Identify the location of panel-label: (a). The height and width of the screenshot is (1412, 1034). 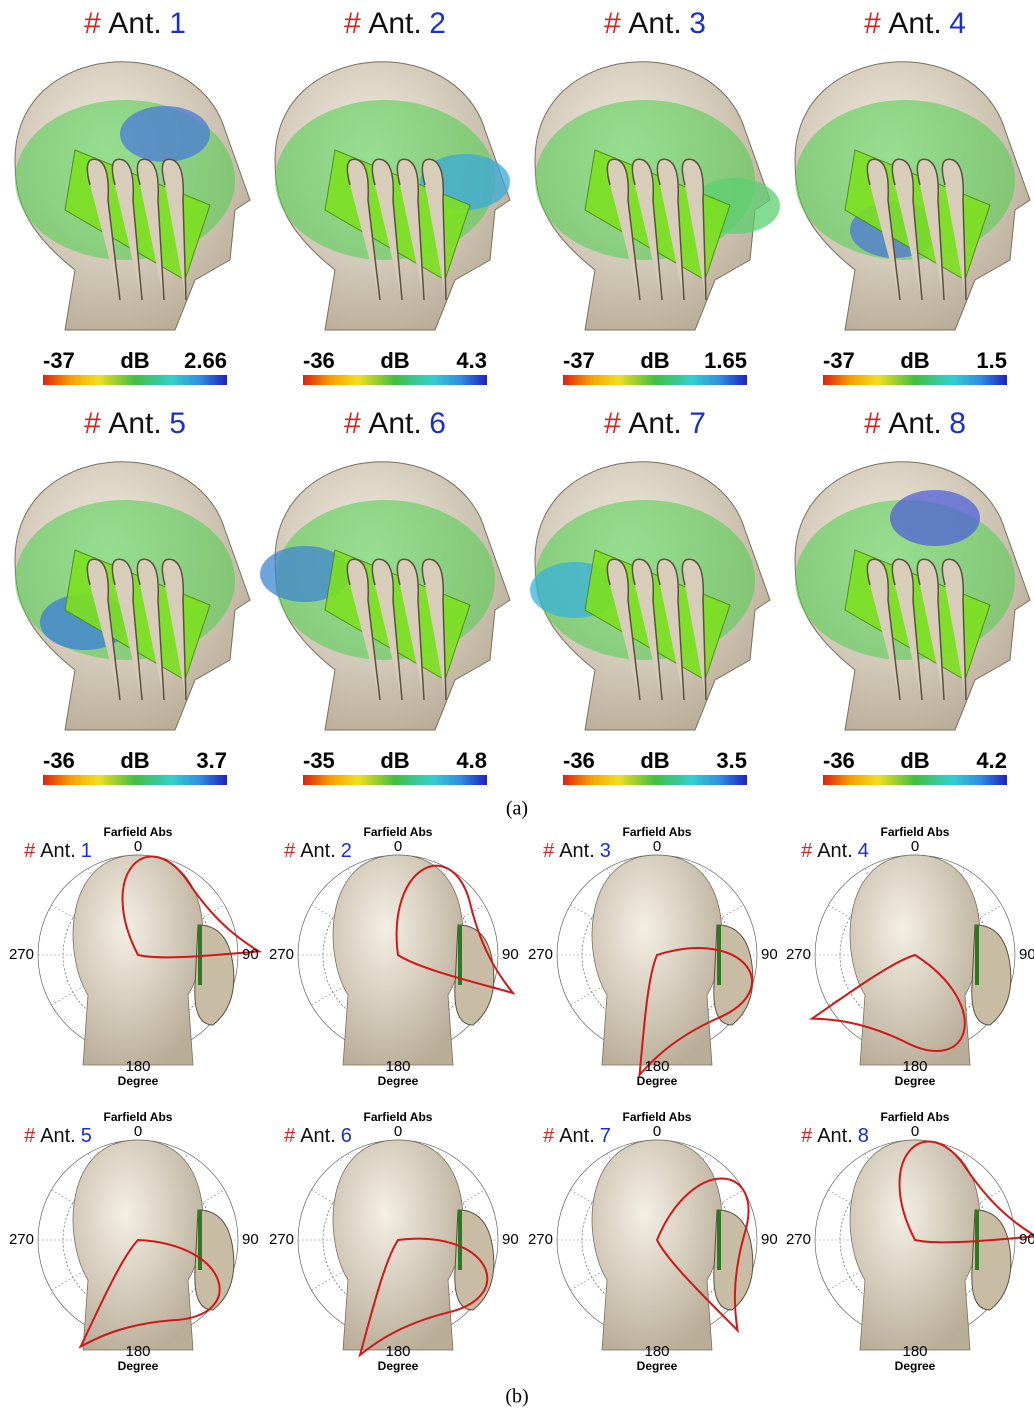
(517, 809).